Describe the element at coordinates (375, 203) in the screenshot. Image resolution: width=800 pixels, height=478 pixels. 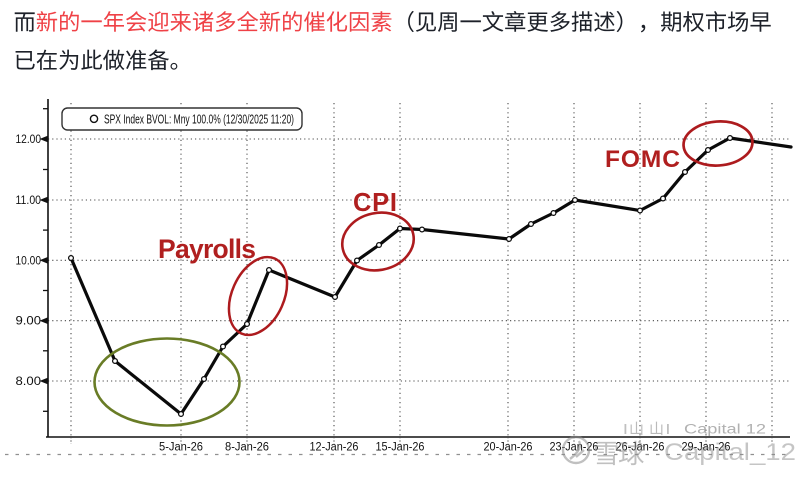
I see `svg-text: CPI` at that location.